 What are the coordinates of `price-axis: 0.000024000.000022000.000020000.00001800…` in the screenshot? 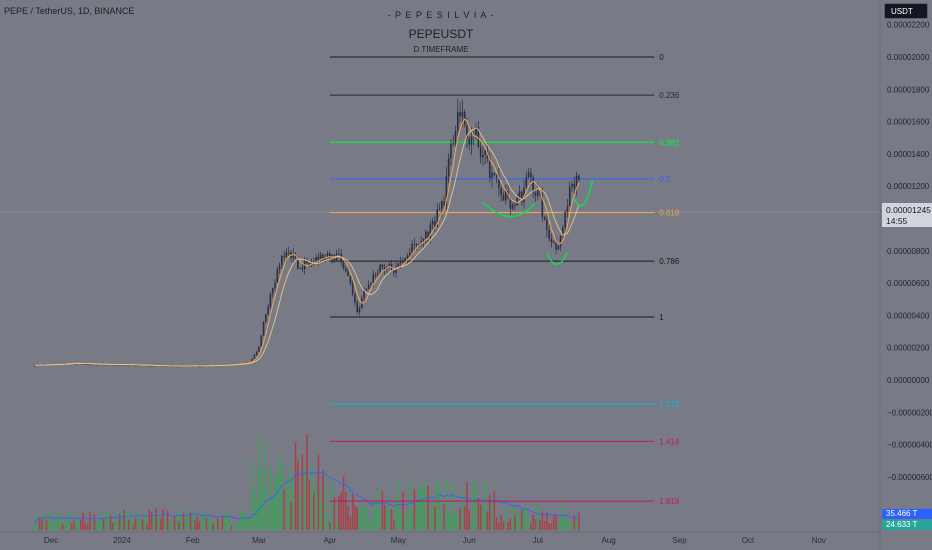 It's located at (909, 241).